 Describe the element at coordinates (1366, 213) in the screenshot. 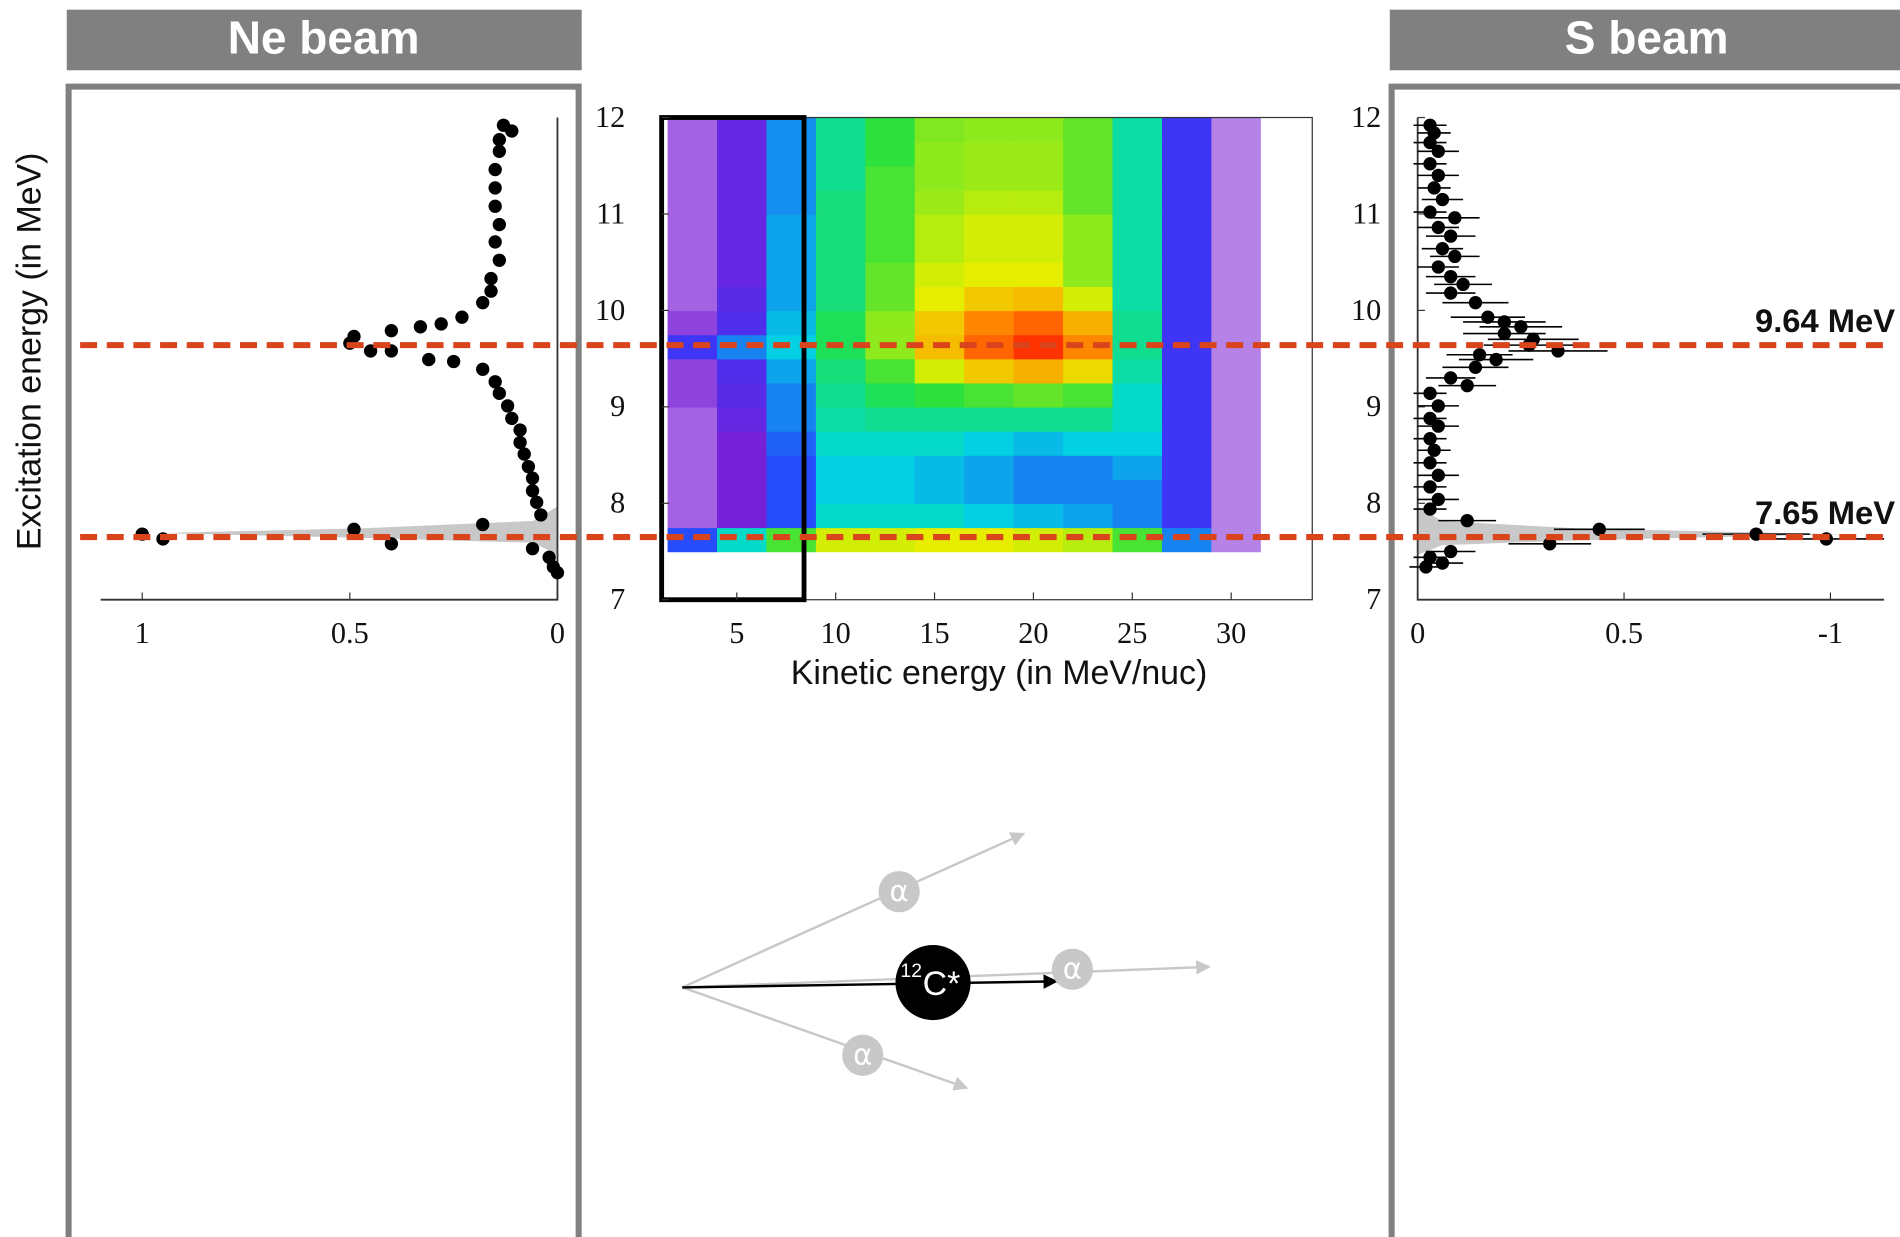

I see `y-tick-label: 11` at that location.